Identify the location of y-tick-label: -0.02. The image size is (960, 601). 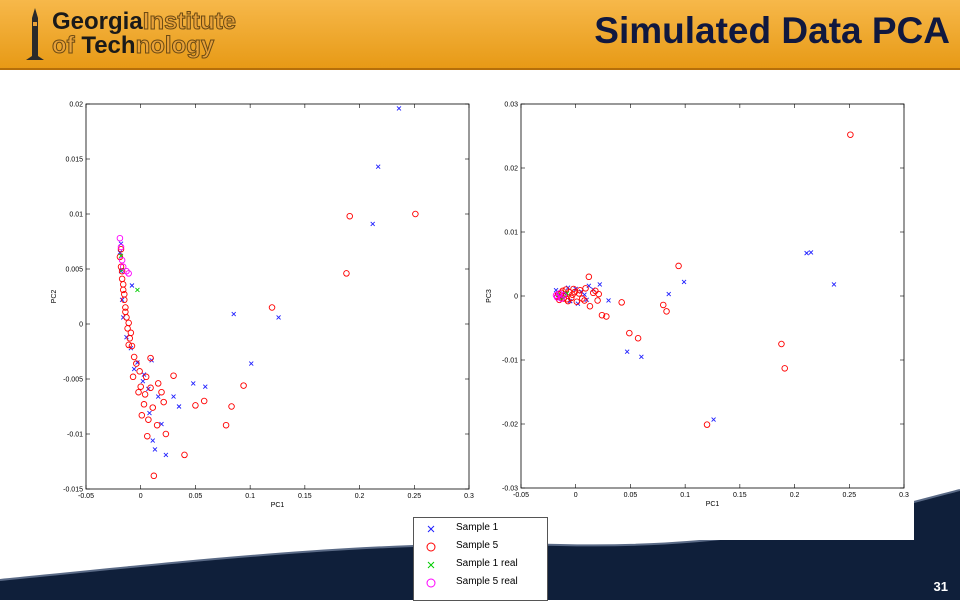
(510, 425).